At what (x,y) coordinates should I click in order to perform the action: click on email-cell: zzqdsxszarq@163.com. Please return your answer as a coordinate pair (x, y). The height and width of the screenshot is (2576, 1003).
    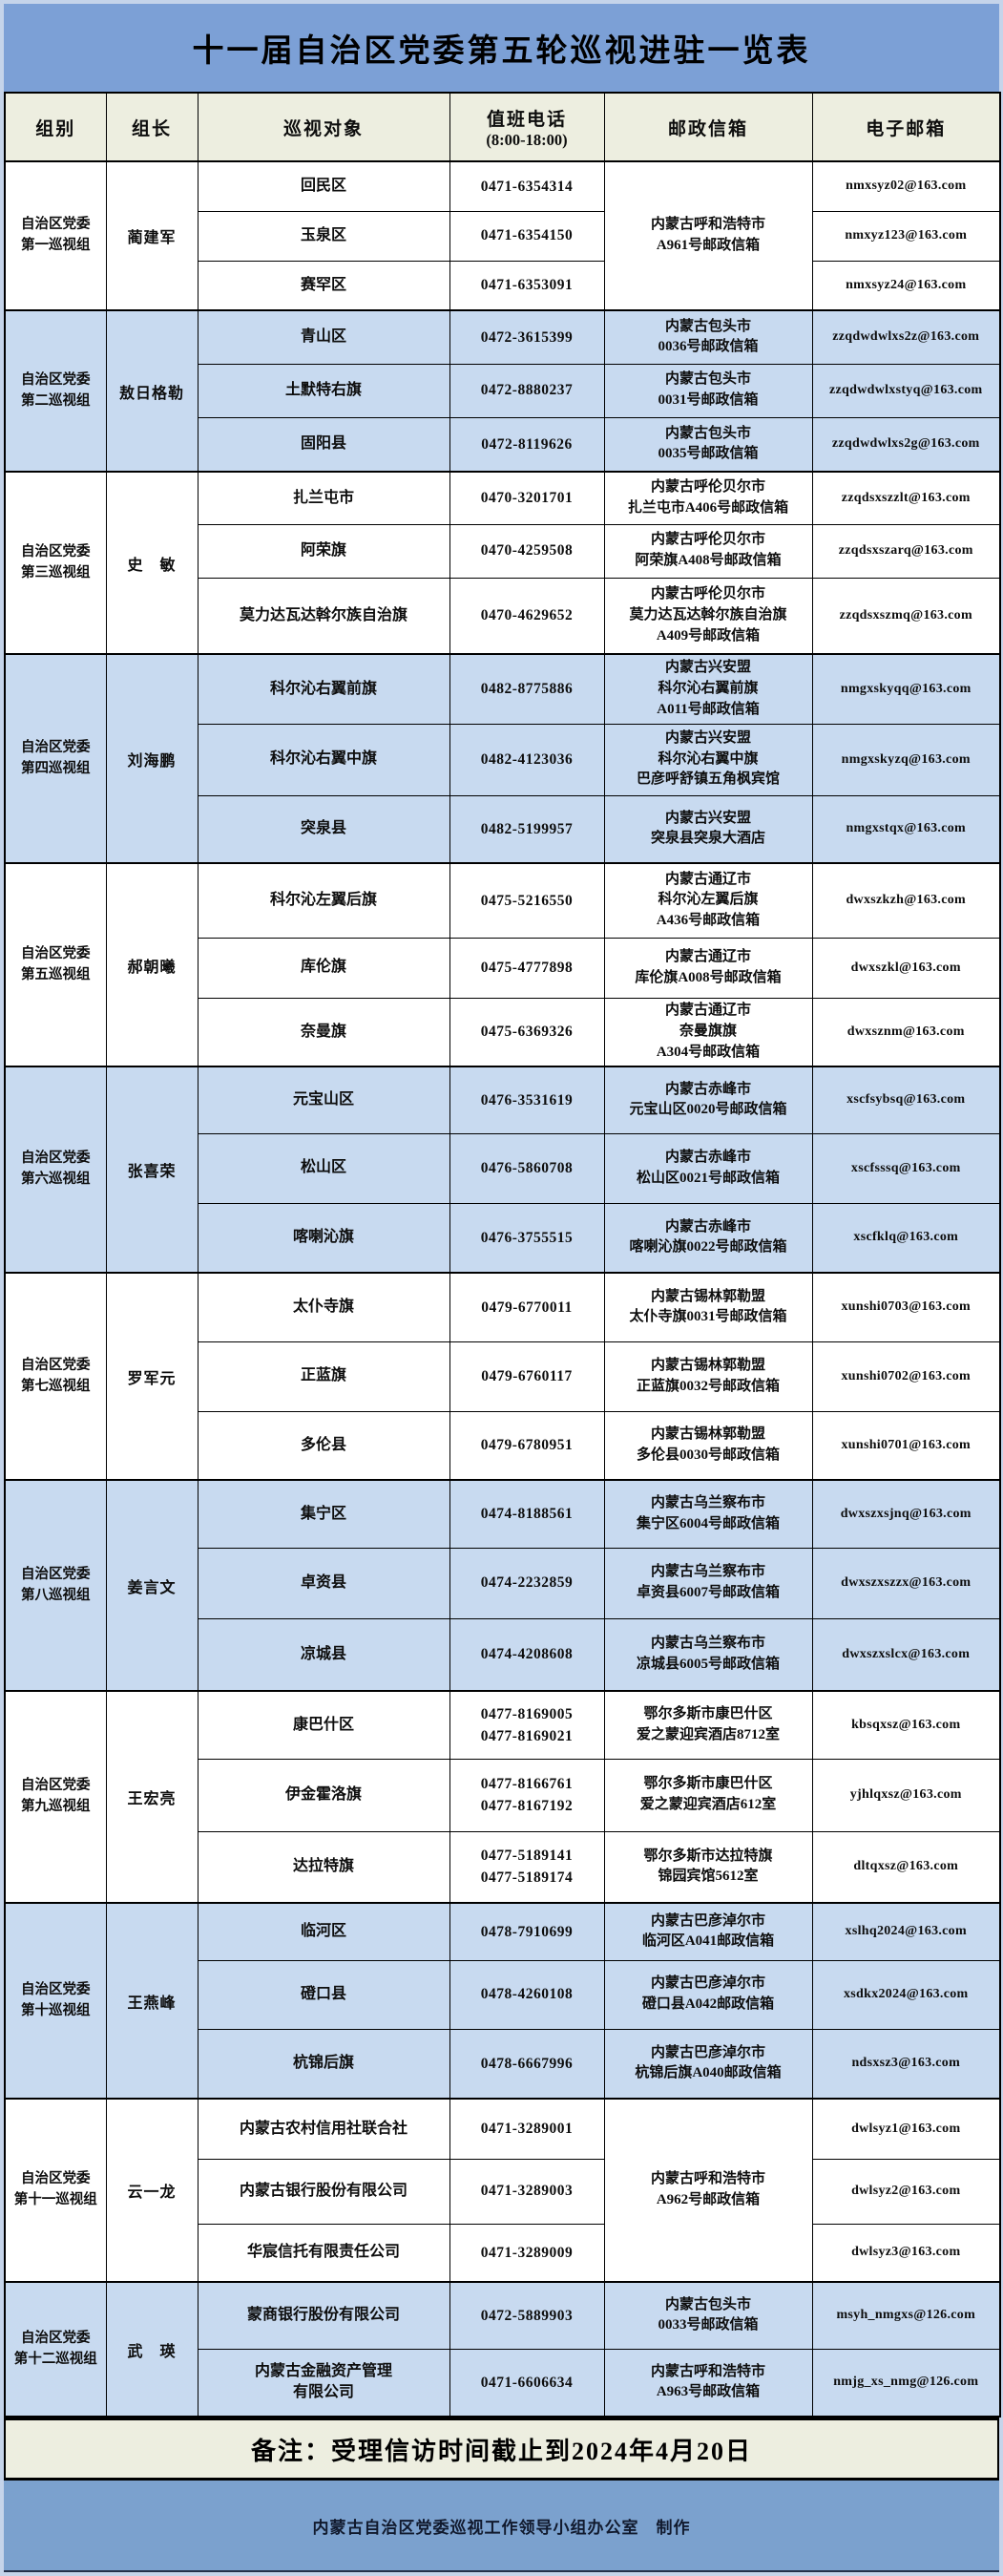
    Looking at the image, I should click on (906, 551).